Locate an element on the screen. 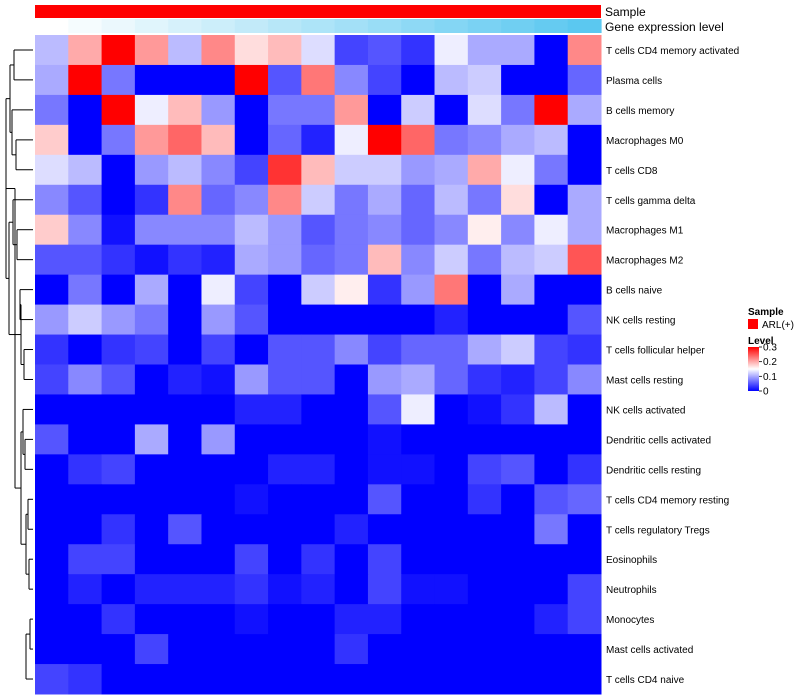  sample-bar-fill is located at coordinates (318, 11).